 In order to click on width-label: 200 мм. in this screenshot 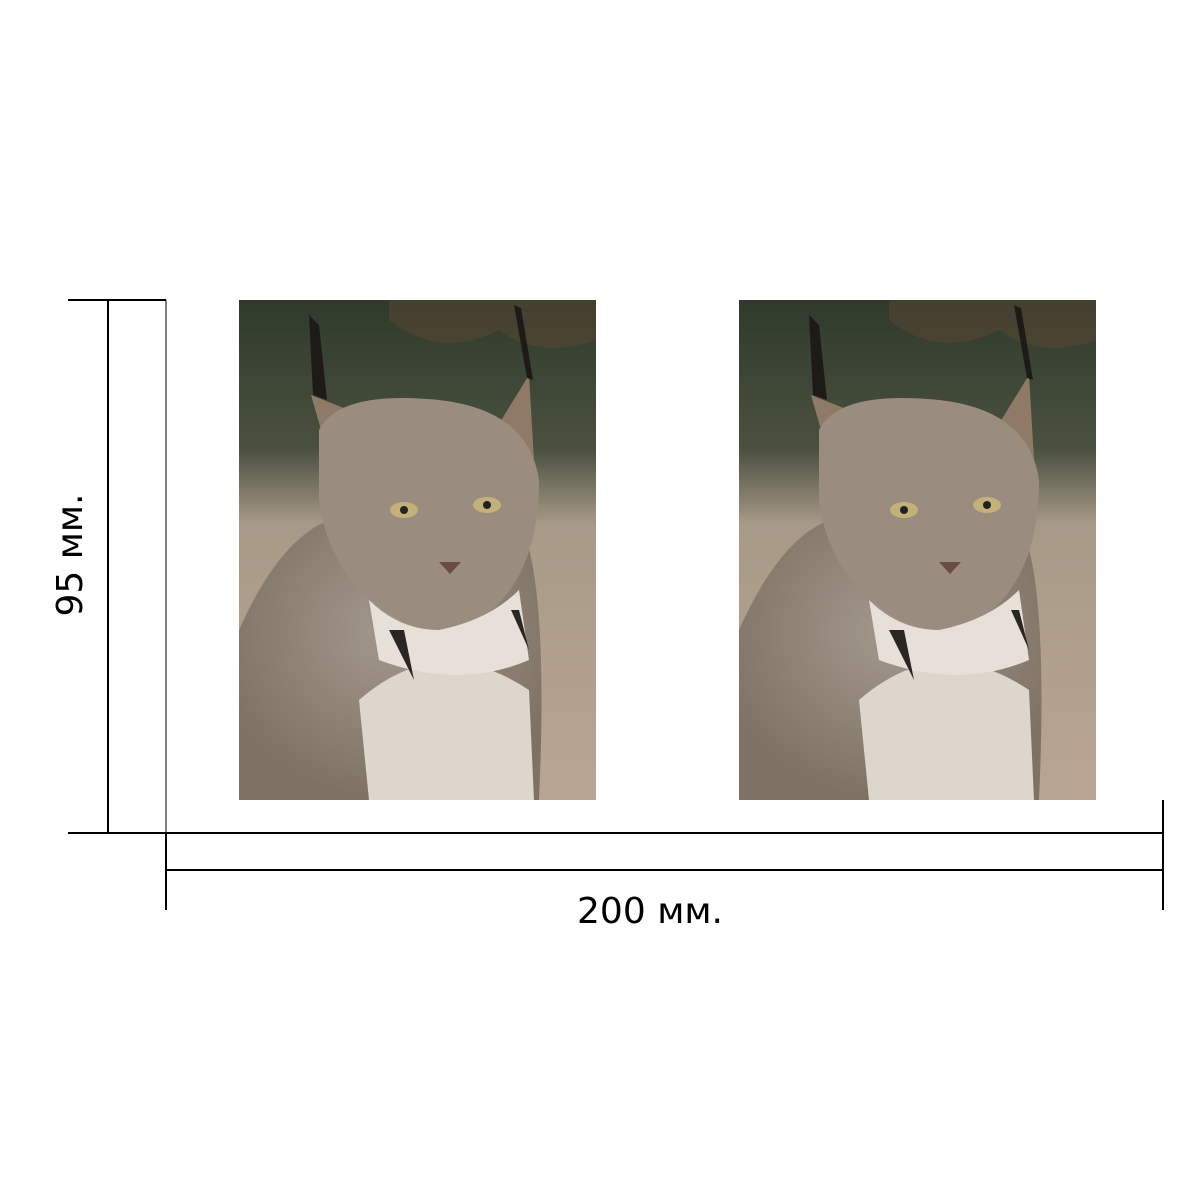, I will do `click(650, 911)`.